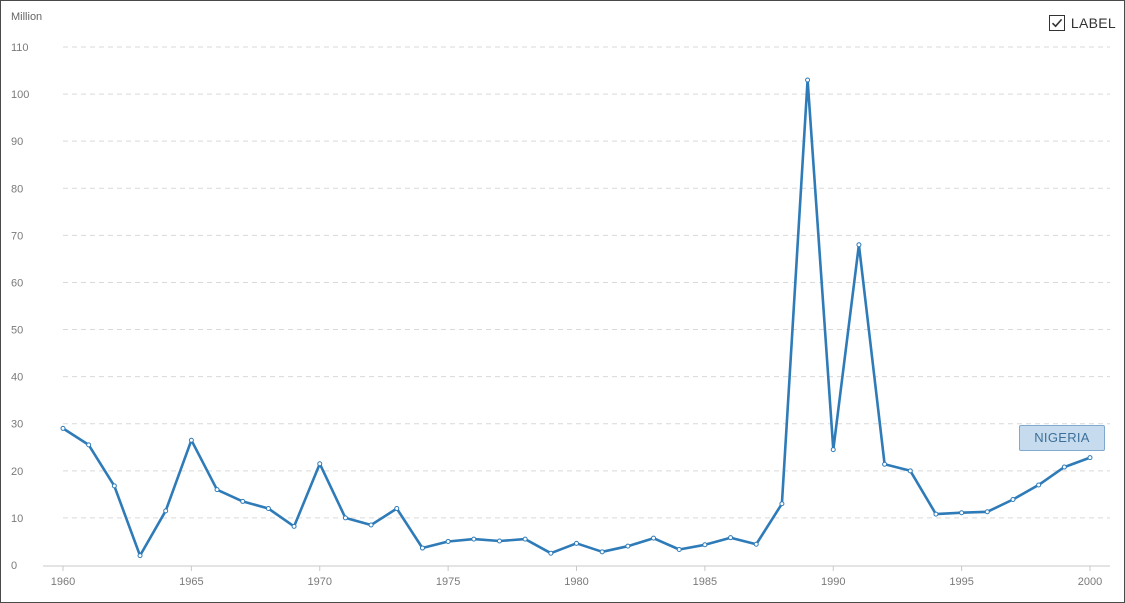 The width and height of the screenshot is (1125, 603). I want to click on y-tick-label: 90, so click(17, 142).